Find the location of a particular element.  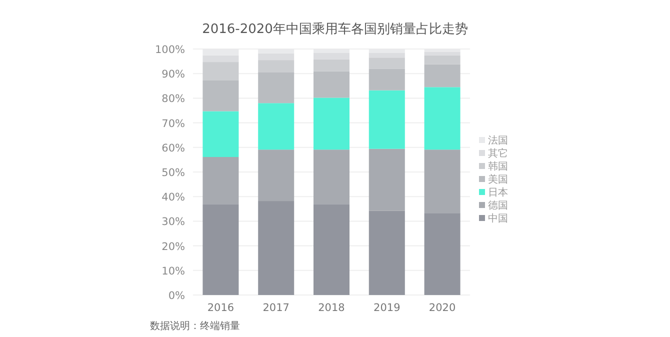

legend-label: 韩国 is located at coordinates (498, 166).